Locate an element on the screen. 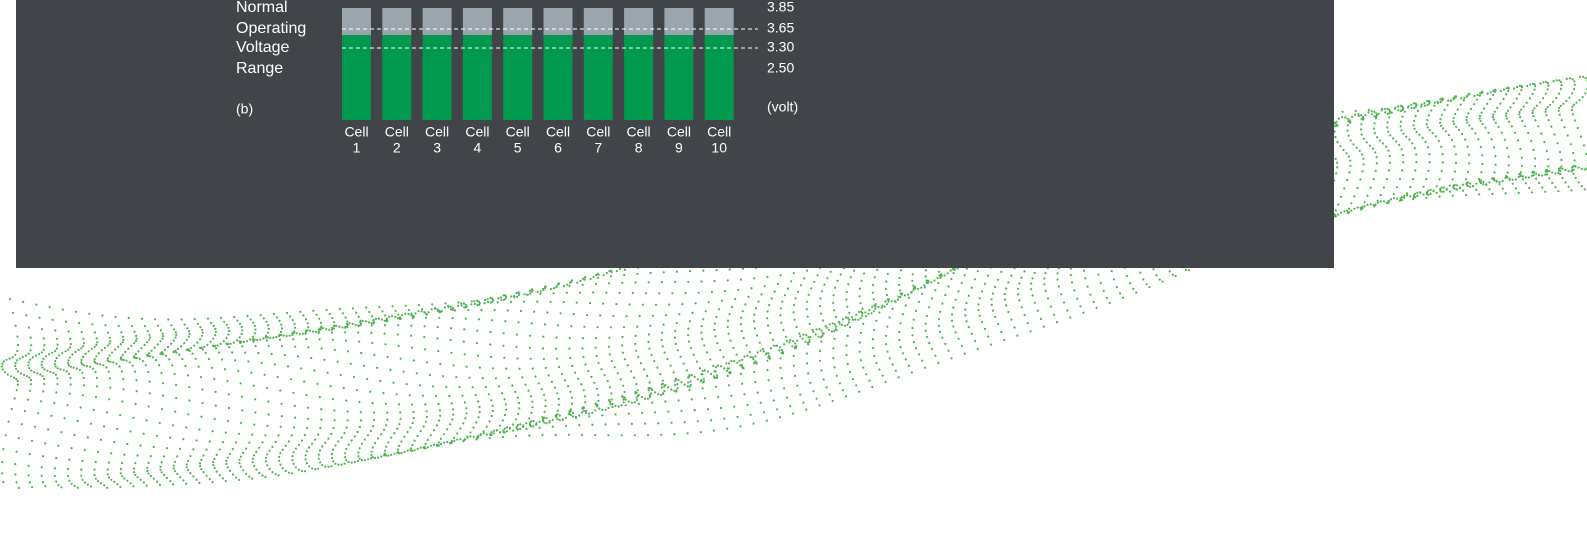 This screenshot has width=1587, height=540. scale-label: 3.85 is located at coordinates (780, 7).